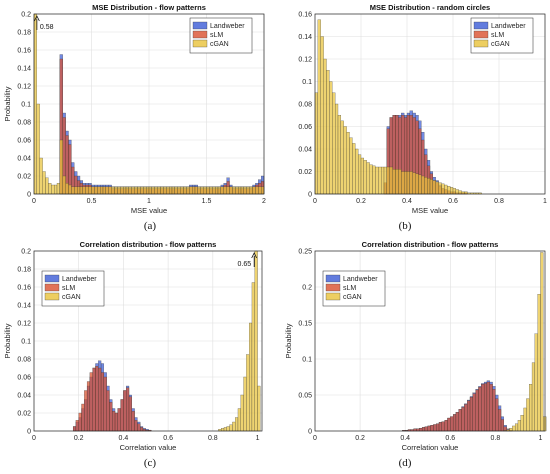 Image resolution: width=550 pixels, height=474 pixels. I want to click on legend-label-slm: sLM, so click(497, 35).